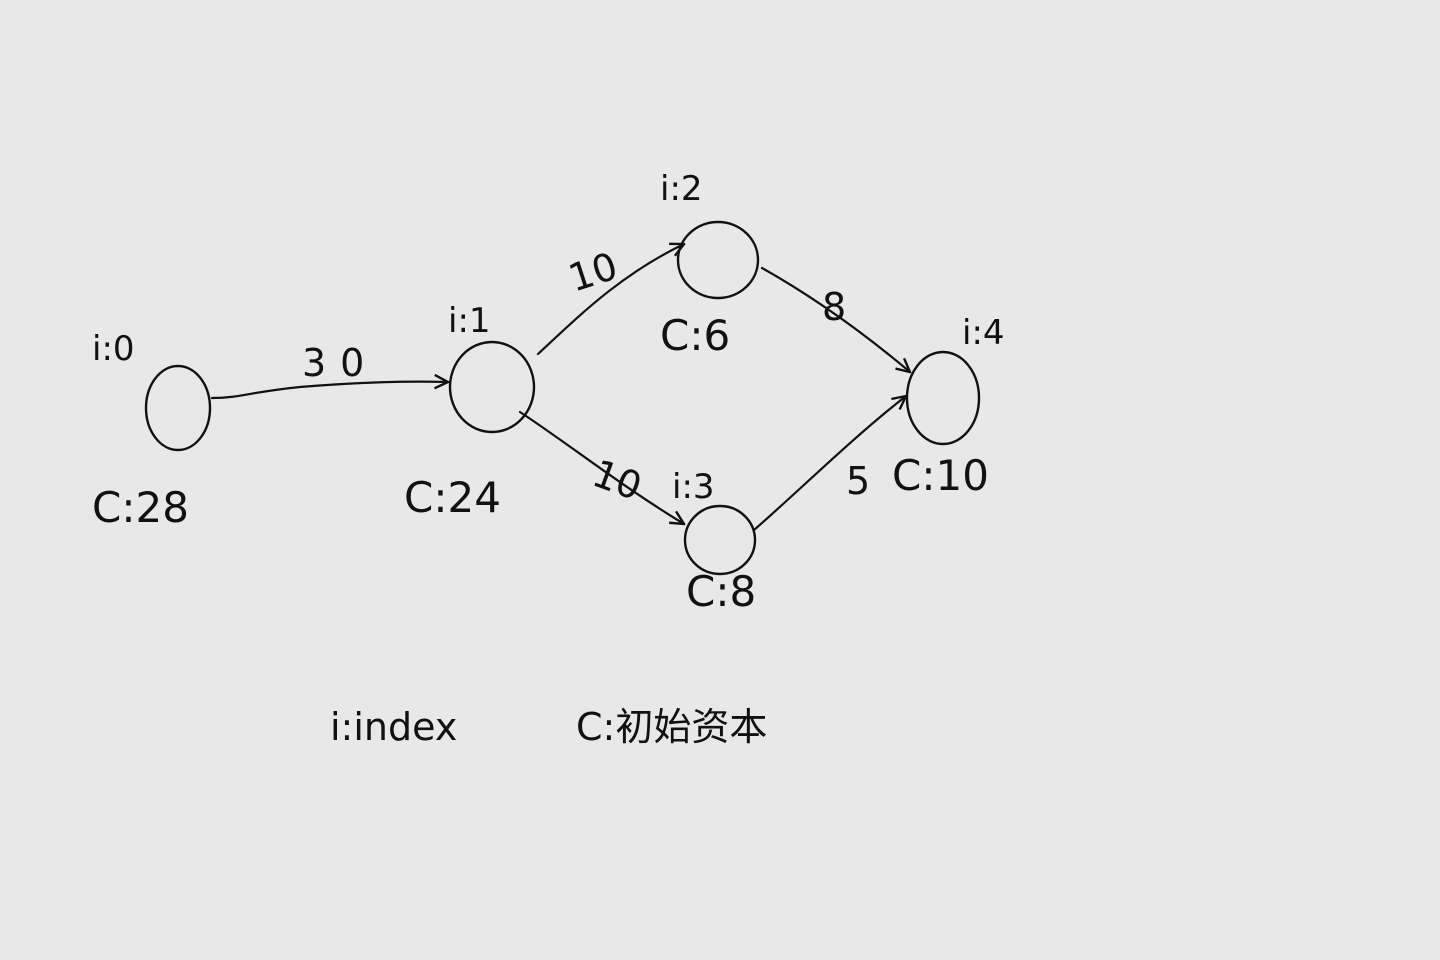  Describe the element at coordinates (983, 333) in the screenshot. I see `node-4-index-label: i:4` at that location.